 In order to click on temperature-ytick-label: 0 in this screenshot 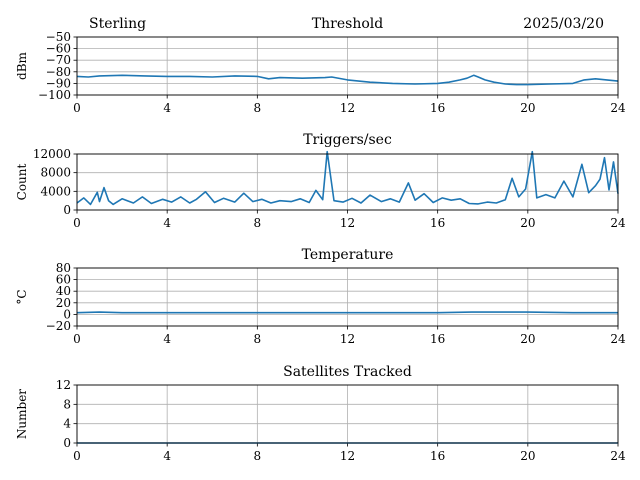, I will do `click(67, 314)`.